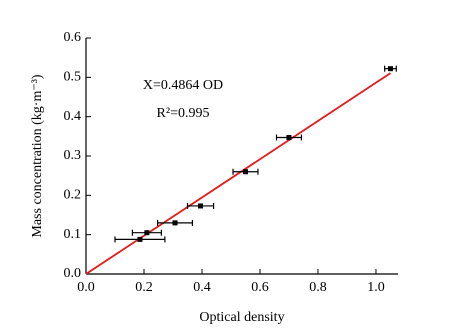  What do you see at coordinates (318, 287) in the screenshot?
I see `x-tick-label: 0.8` at bounding box center [318, 287].